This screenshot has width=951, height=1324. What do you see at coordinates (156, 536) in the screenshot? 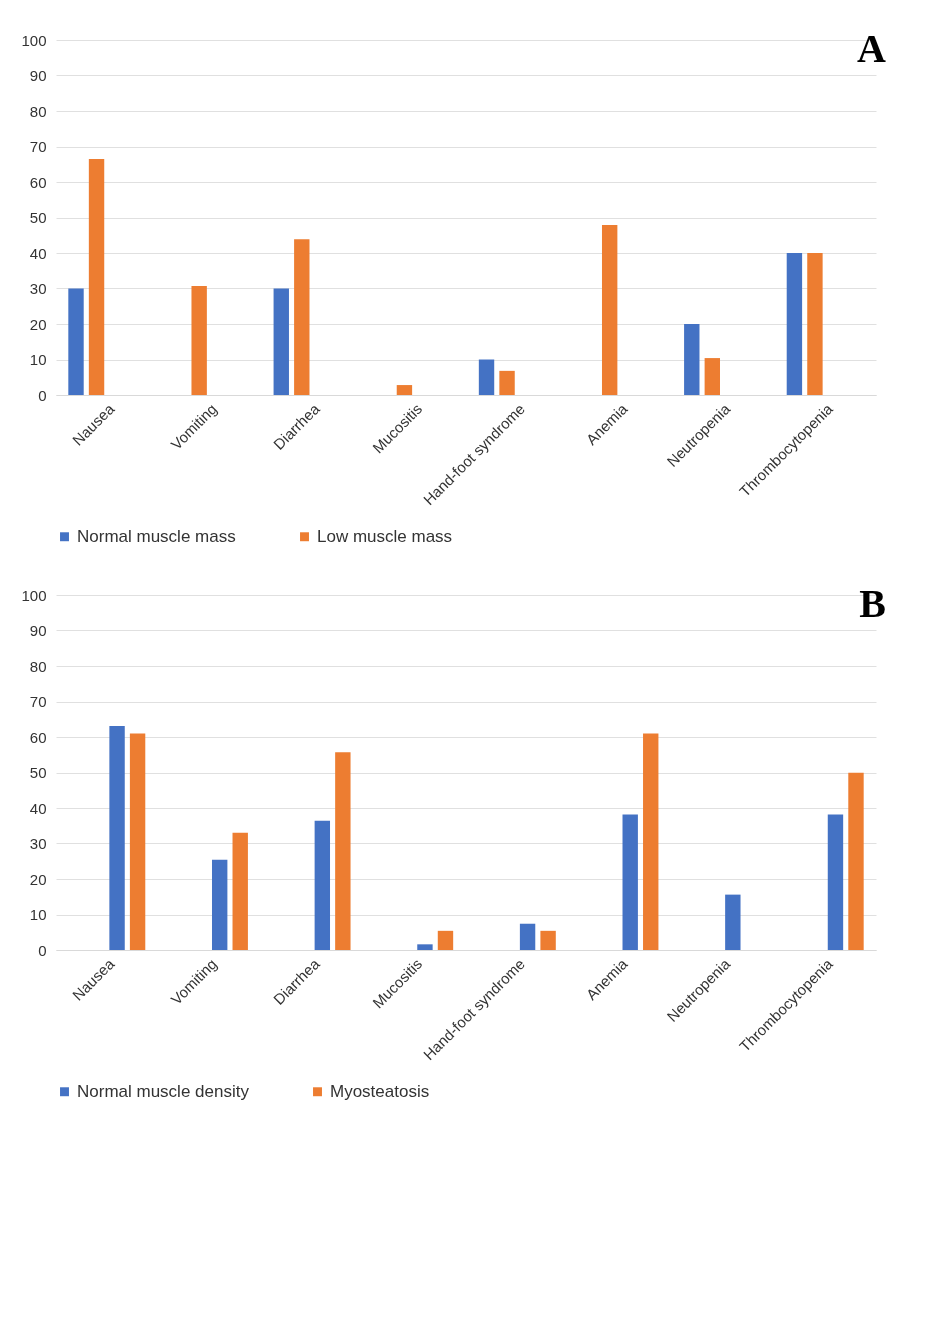
I see `legend-label: Normal muscle mass` at bounding box center [156, 536].